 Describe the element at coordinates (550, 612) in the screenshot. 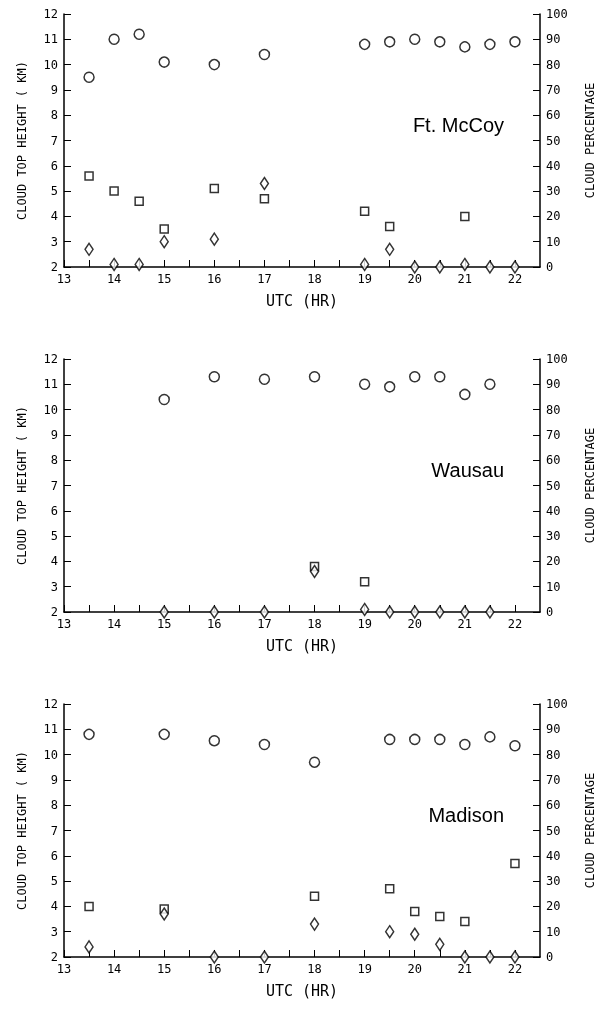

I see `y2-tick-label: 0` at that location.